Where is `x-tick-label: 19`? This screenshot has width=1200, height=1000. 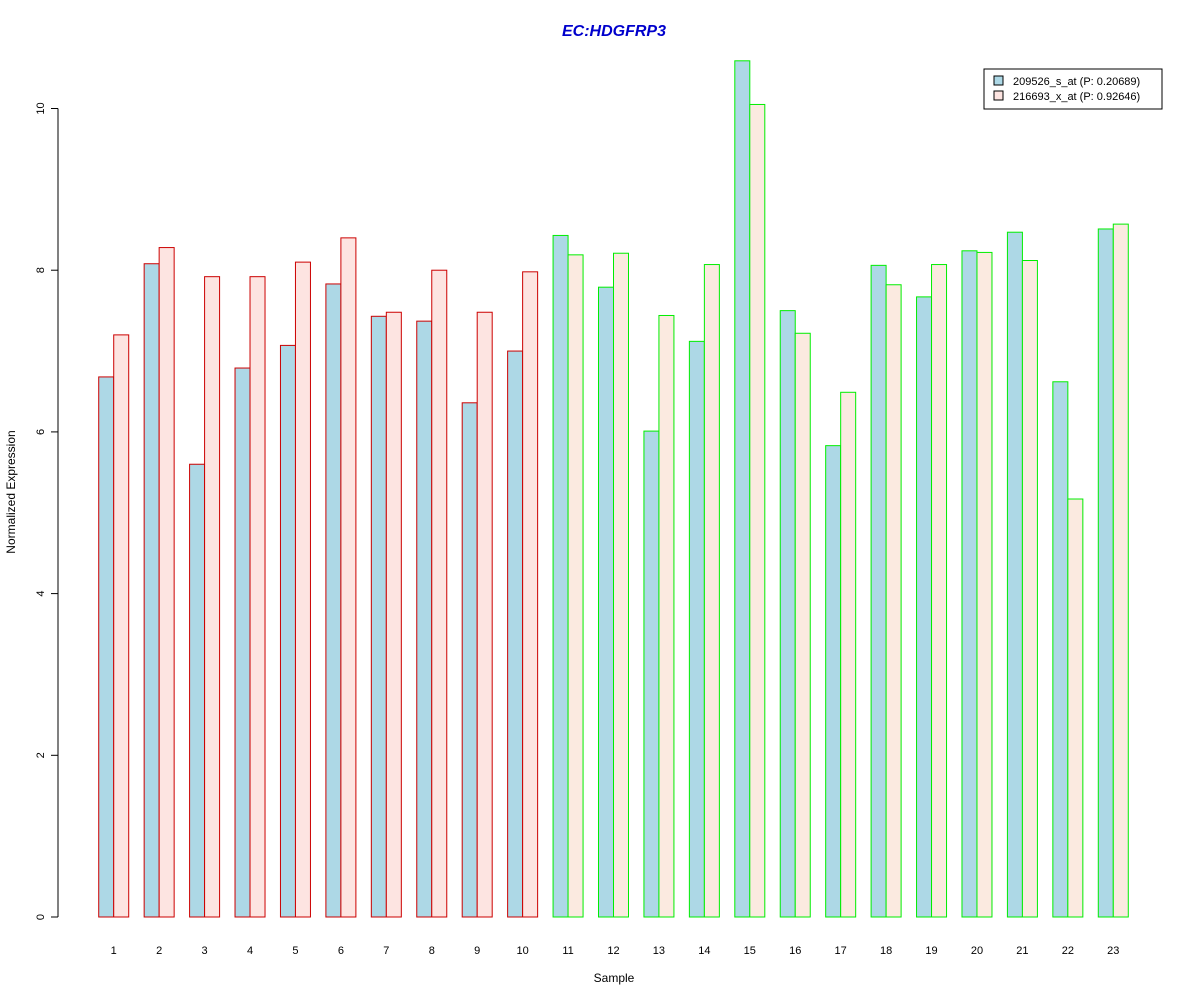
x-tick-label: 19 is located at coordinates (931, 951).